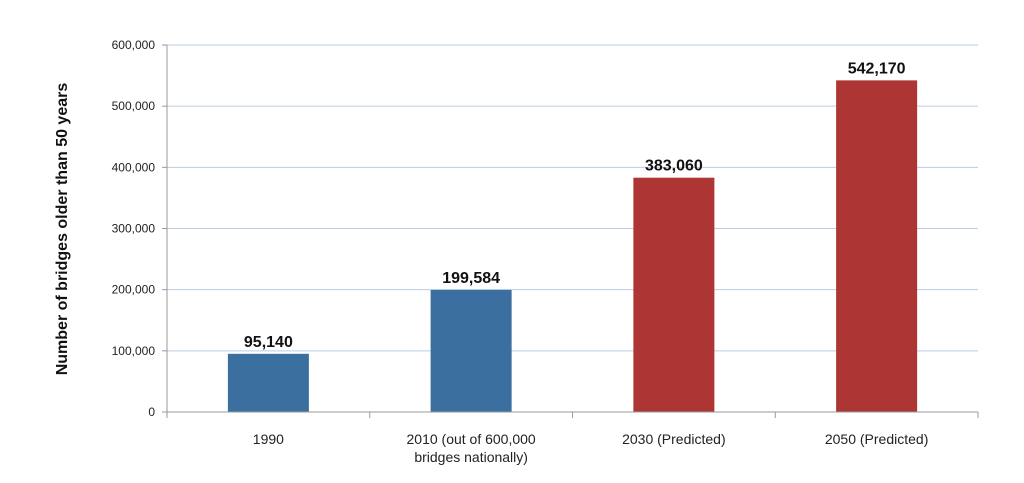 Image resolution: width=1024 pixels, height=483 pixels. I want to click on x-tick-label: 2030 (Predicted), so click(674, 439).